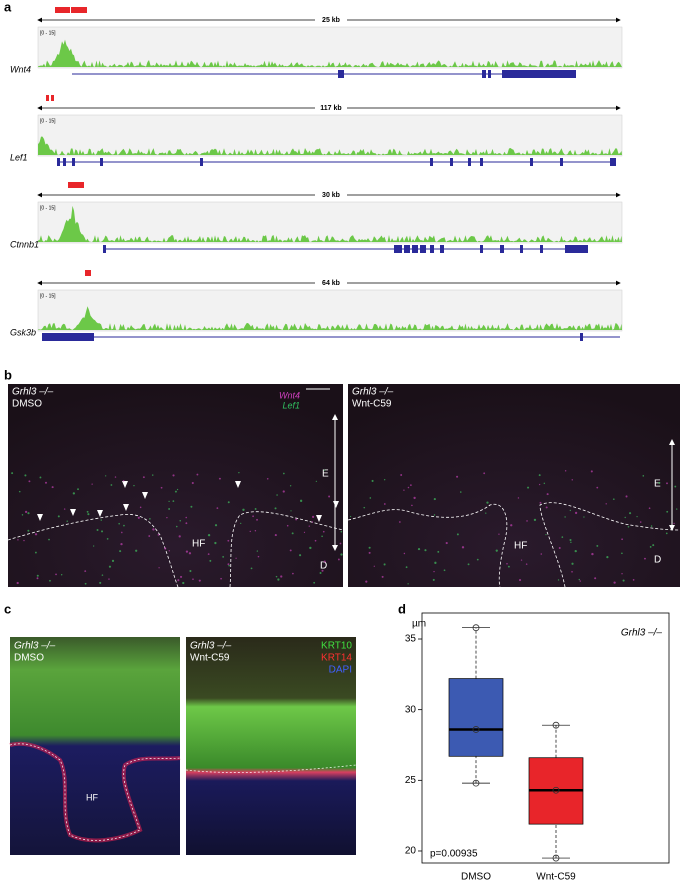 Image resolution: width=685 pixels, height=889 pixels. What do you see at coordinates (419, 624) in the screenshot?
I see `y-axis-label: µm` at bounding box center [419, 624].